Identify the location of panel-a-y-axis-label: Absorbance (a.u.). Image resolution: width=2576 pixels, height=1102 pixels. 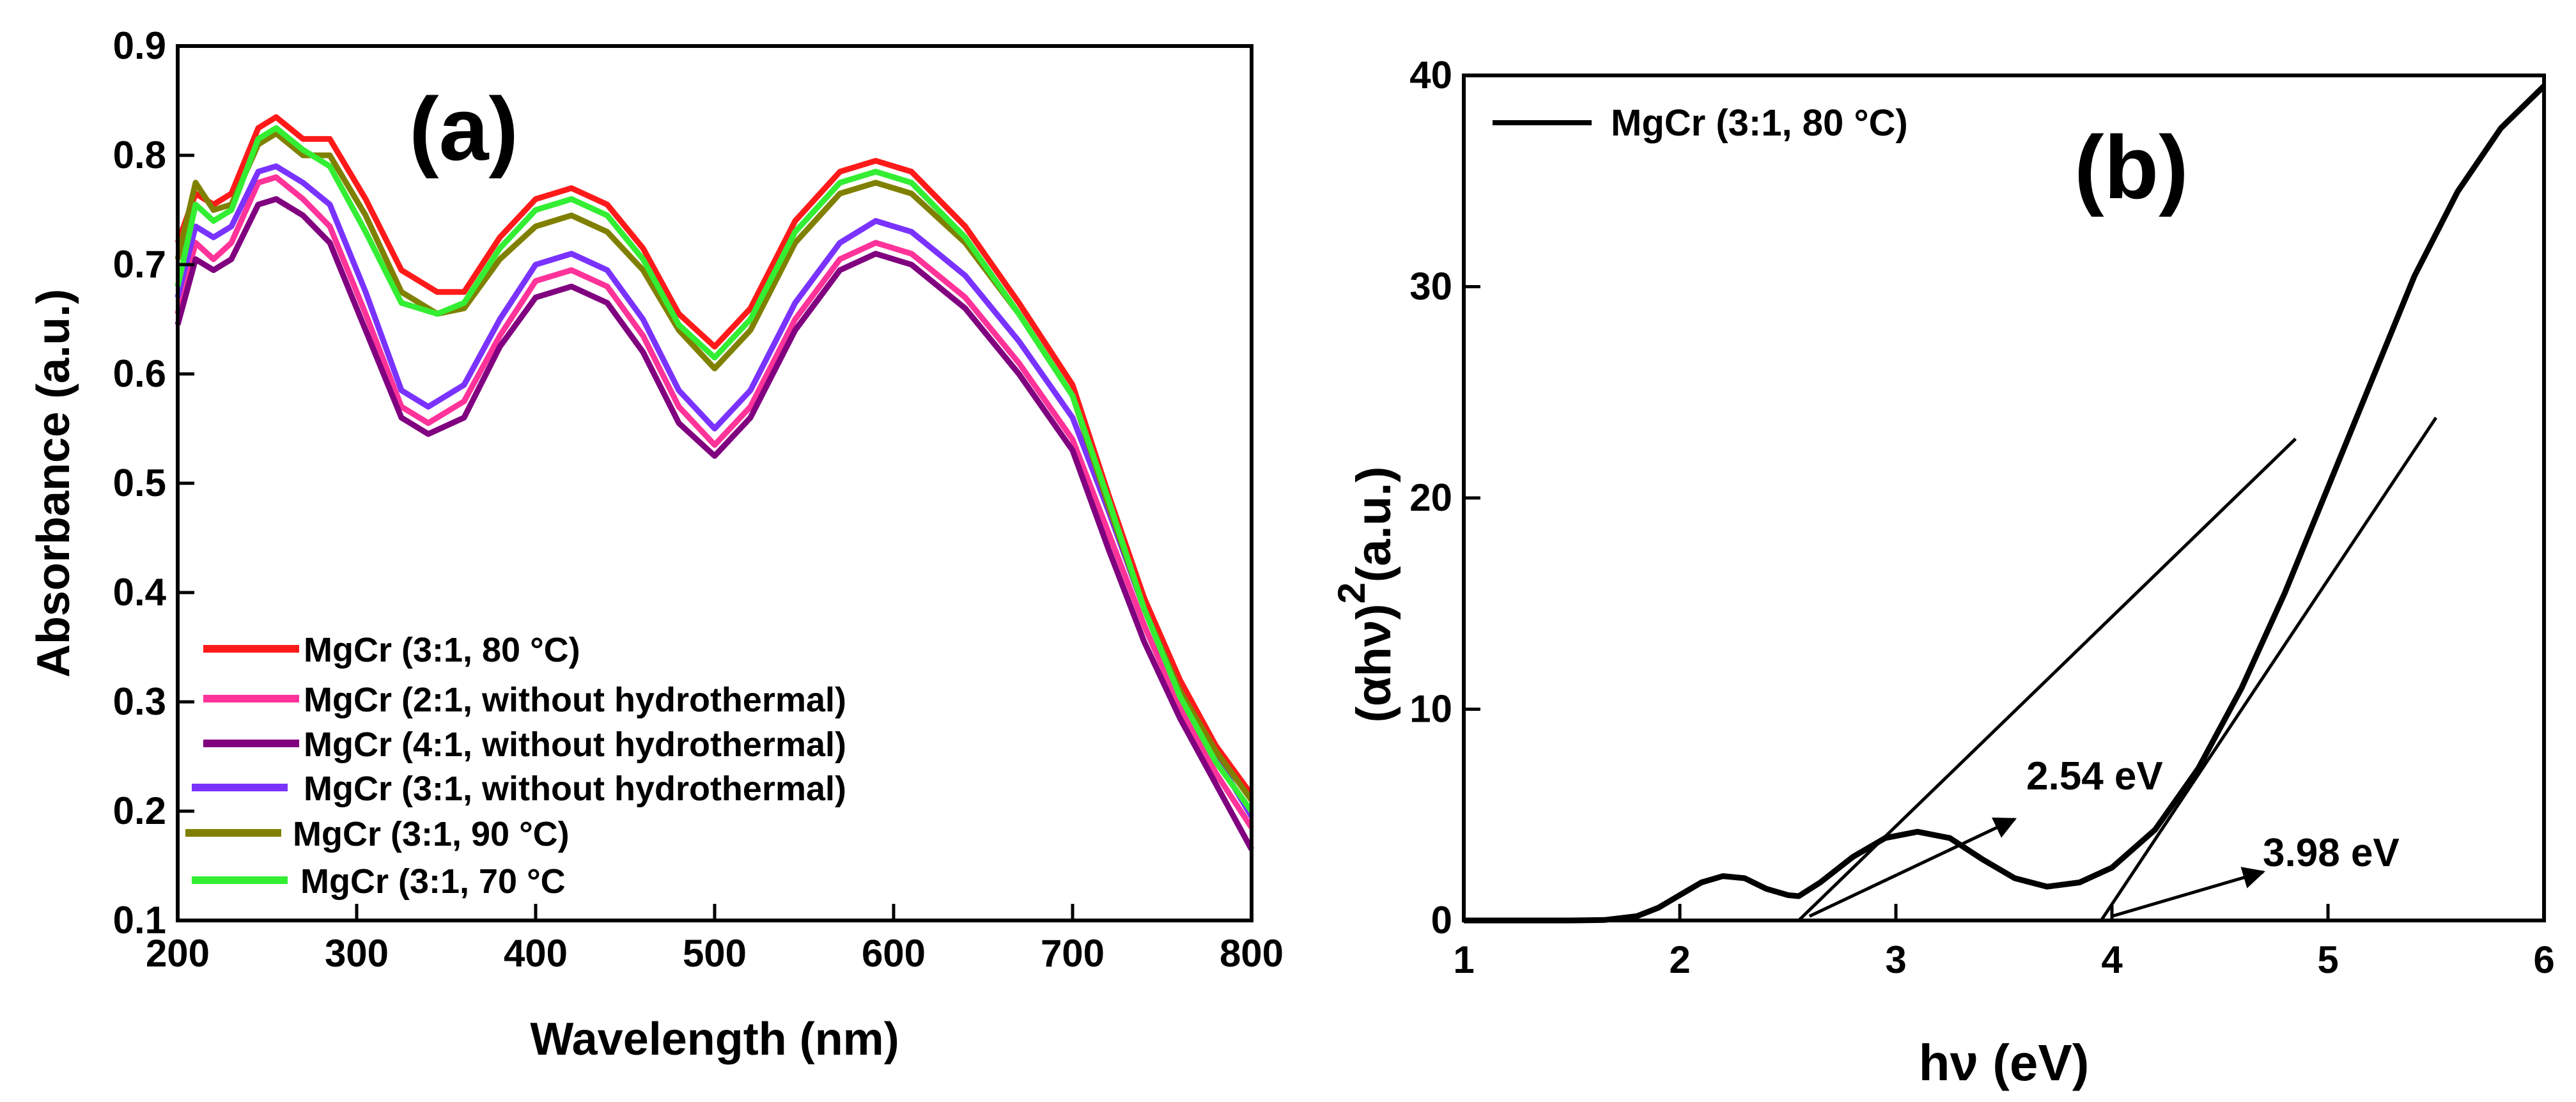
(53, 483).